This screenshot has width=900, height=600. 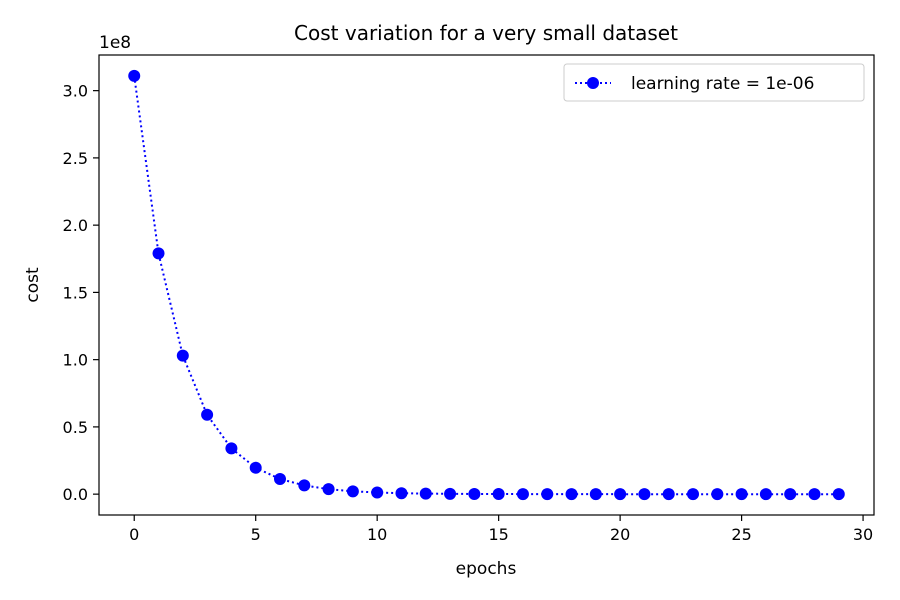 I want to click on y-axis-ticks: 0.0 0.5 1.0 1.5 2.0 2.5 3.0, so click(x=81, y=293).